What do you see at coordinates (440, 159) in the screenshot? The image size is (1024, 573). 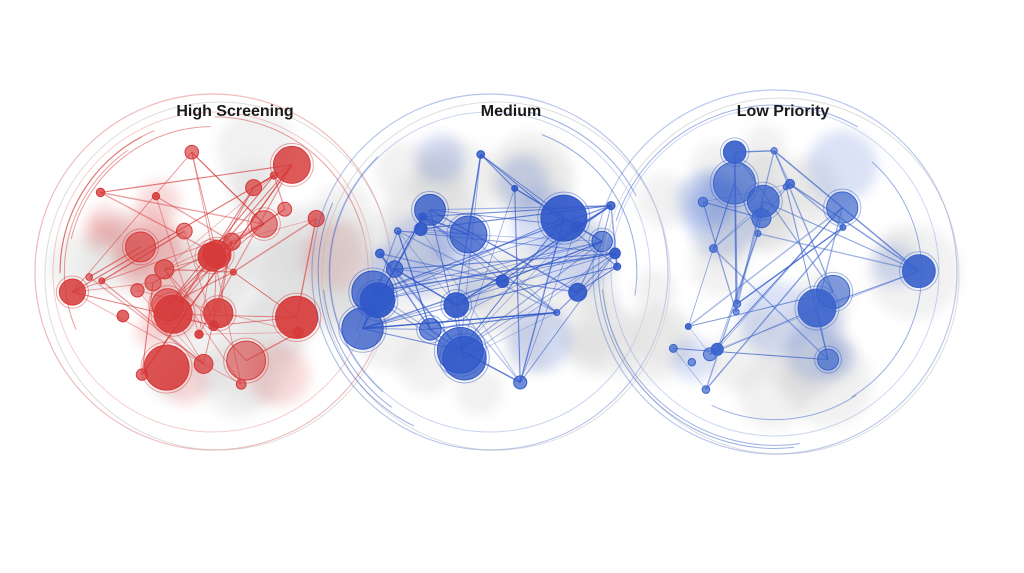 I see `tinted-blob` at bounding box center [440, 159].